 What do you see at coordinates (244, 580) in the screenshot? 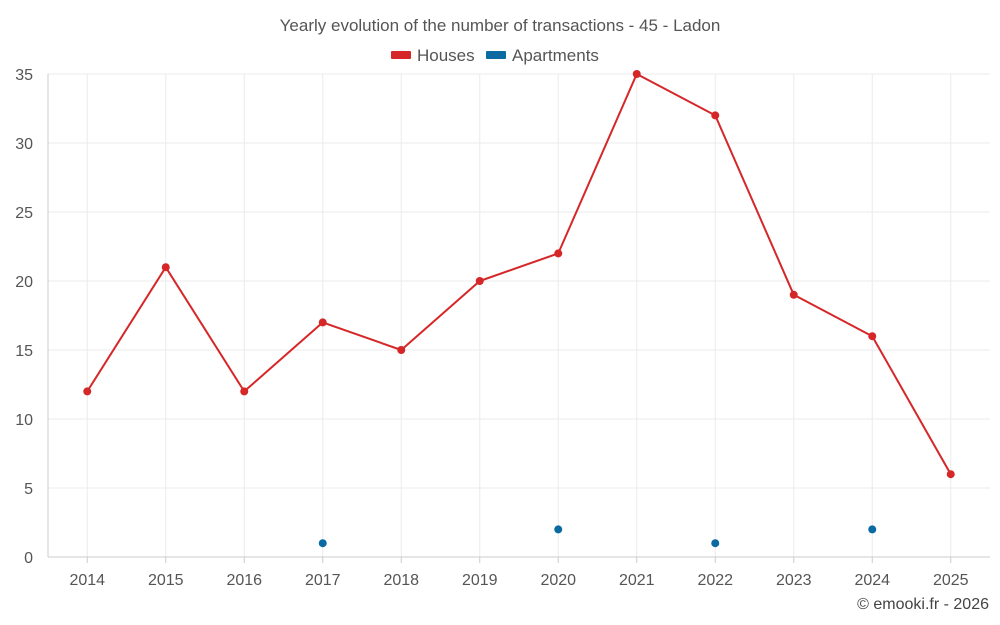
I see `x-tick-label: 2016` at bounding box center [244, 580].